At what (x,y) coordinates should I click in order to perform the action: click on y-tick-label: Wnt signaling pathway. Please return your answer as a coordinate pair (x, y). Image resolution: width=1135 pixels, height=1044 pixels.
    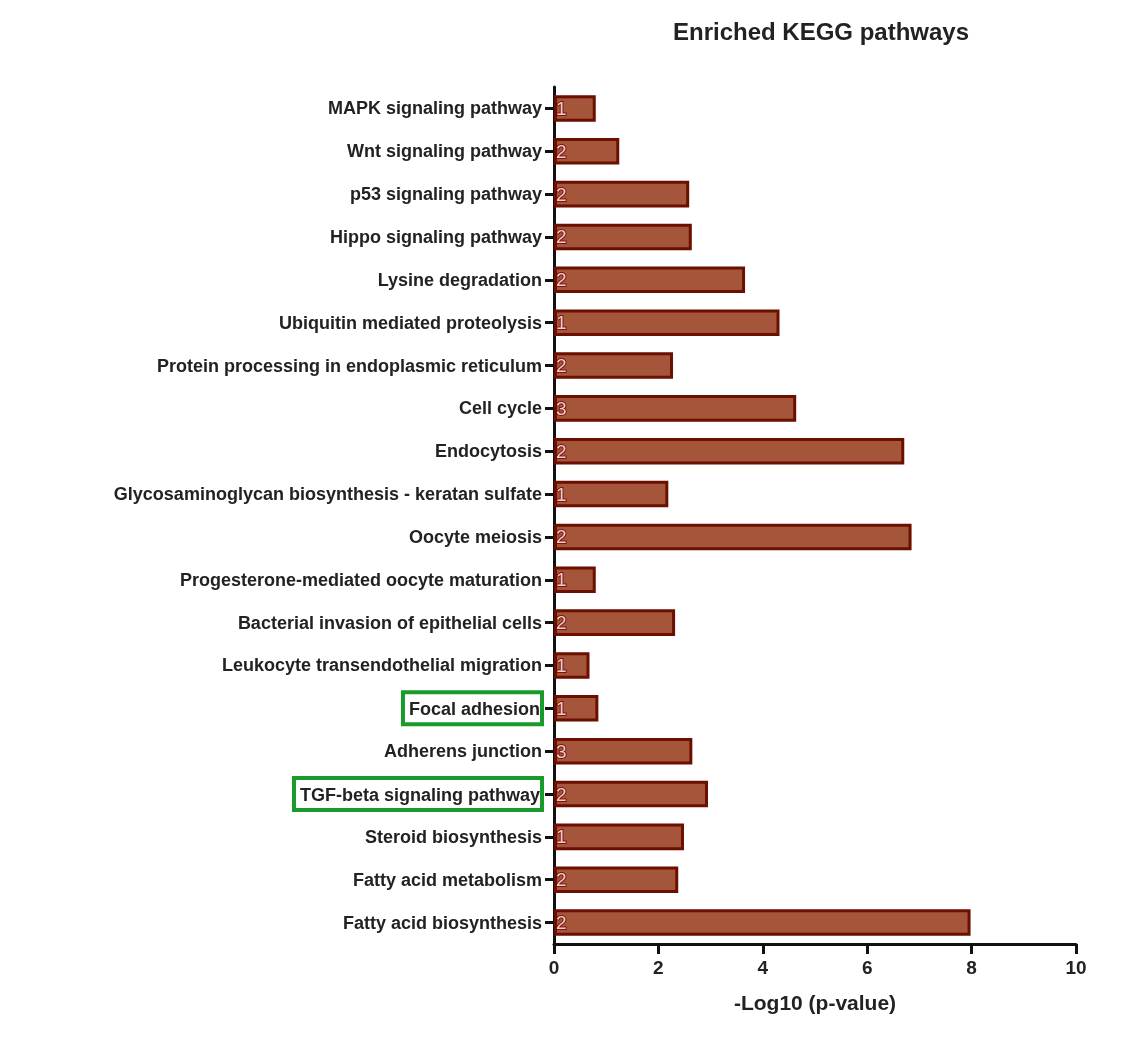
    Looking at the image, I should click on (444, 151).